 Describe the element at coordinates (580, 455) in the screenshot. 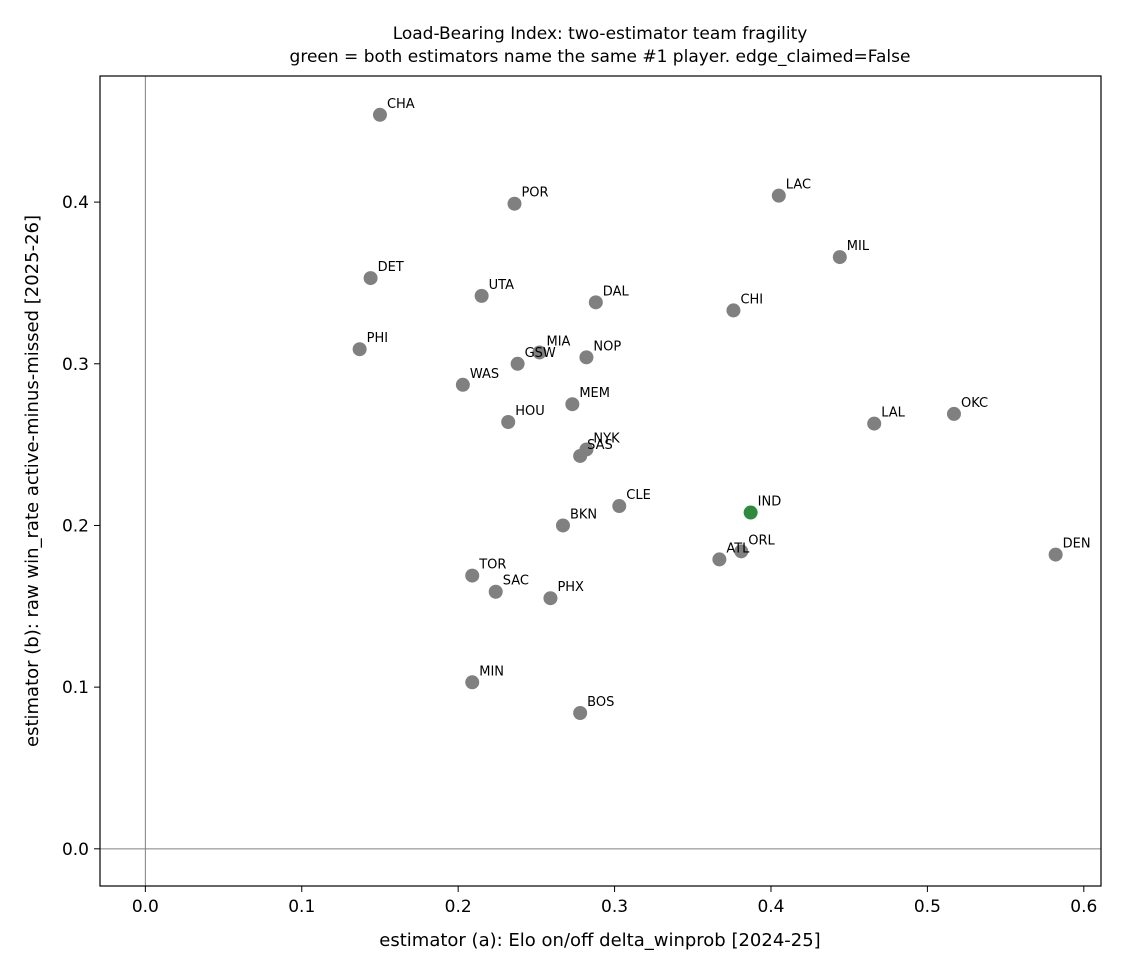

I see `data-point-sas` at that location.